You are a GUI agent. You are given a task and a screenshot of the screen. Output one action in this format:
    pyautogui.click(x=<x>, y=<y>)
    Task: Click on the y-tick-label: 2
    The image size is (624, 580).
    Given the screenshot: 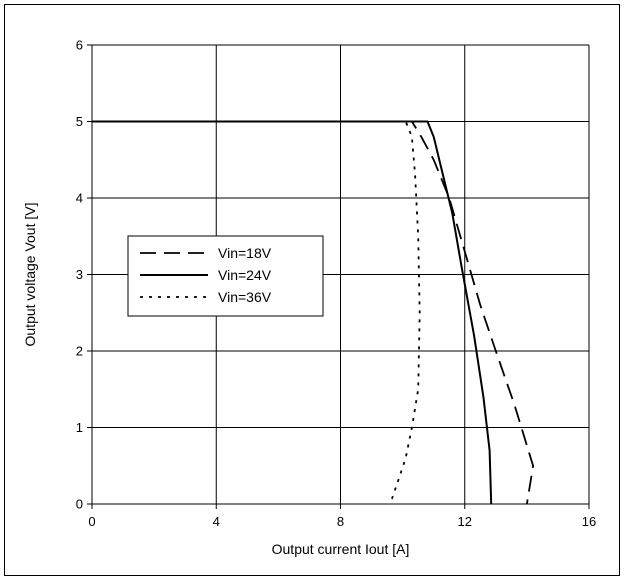 What is the action you would take?
    pyautogui.click(x=79, y=351)
    